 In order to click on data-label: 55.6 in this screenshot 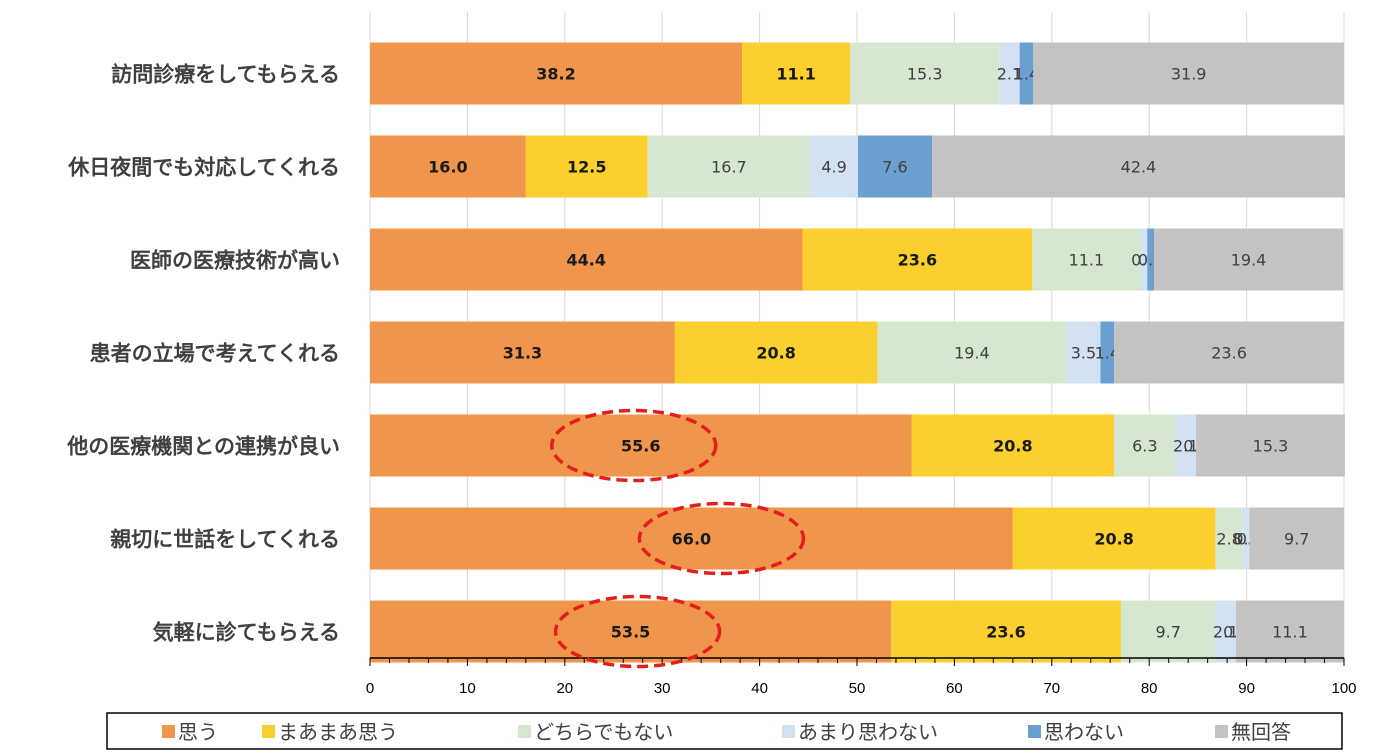, I will do `click(640, 446)`.